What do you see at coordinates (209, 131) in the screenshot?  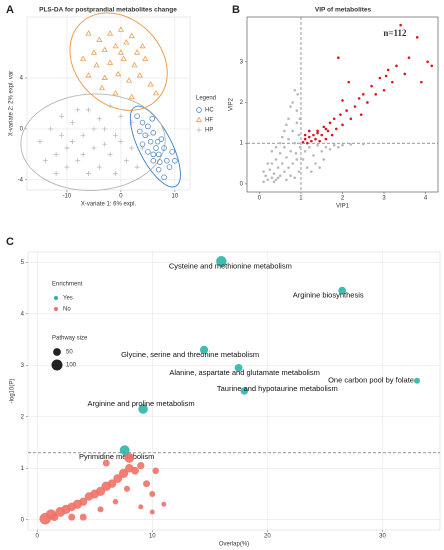 I see `legend-label: HP` at bounding box center [209, 131].